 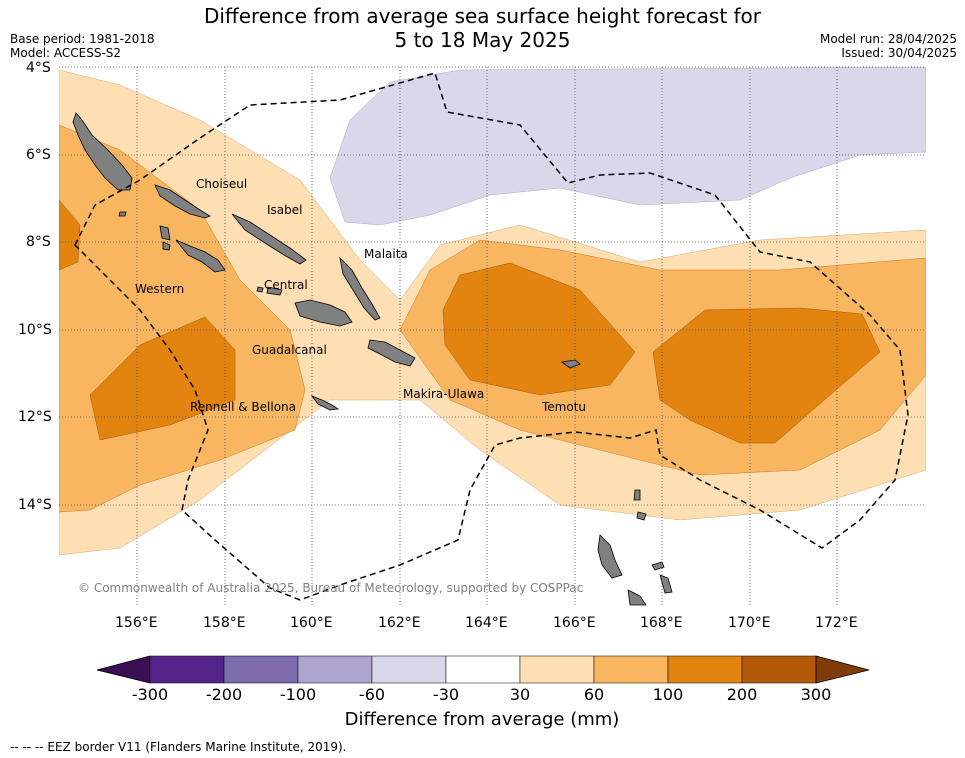 What do you see at coordinates (224, 694) in the screenshot?
I see `colorbar-tick-label: -200` at bounding box center [224, 694].